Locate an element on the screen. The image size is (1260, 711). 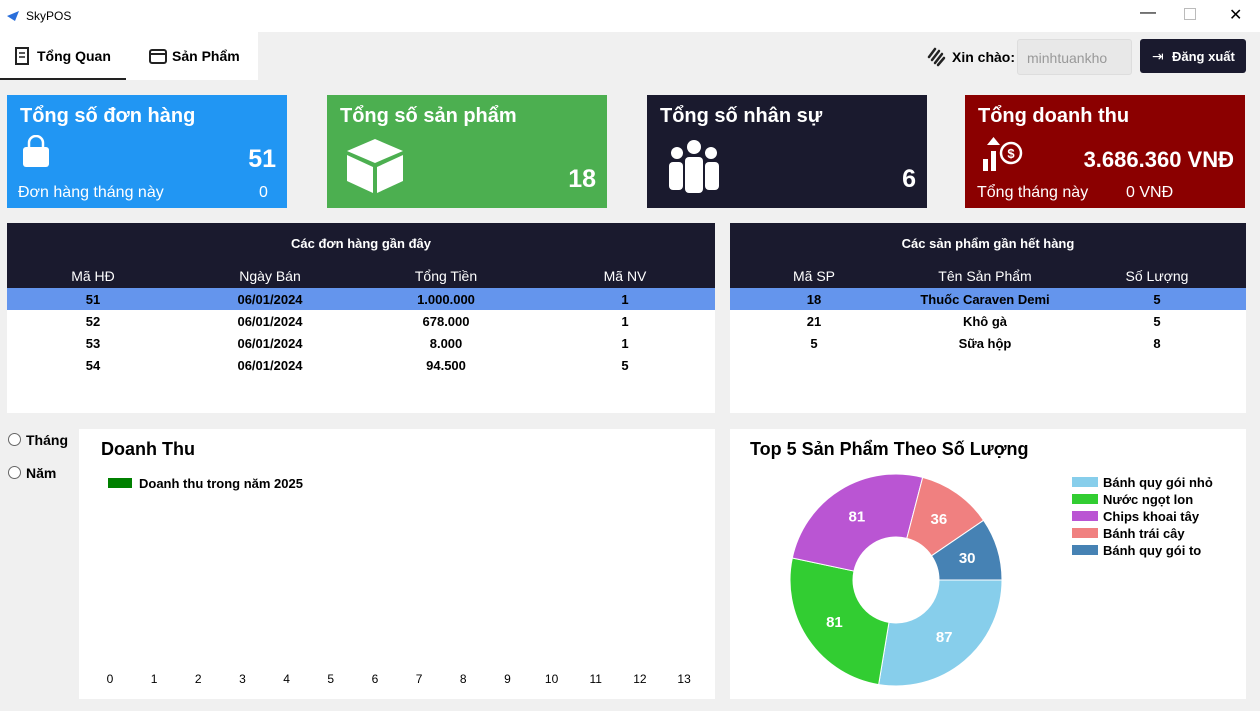
table-cell: 18 is located at coordinates (814, 299).